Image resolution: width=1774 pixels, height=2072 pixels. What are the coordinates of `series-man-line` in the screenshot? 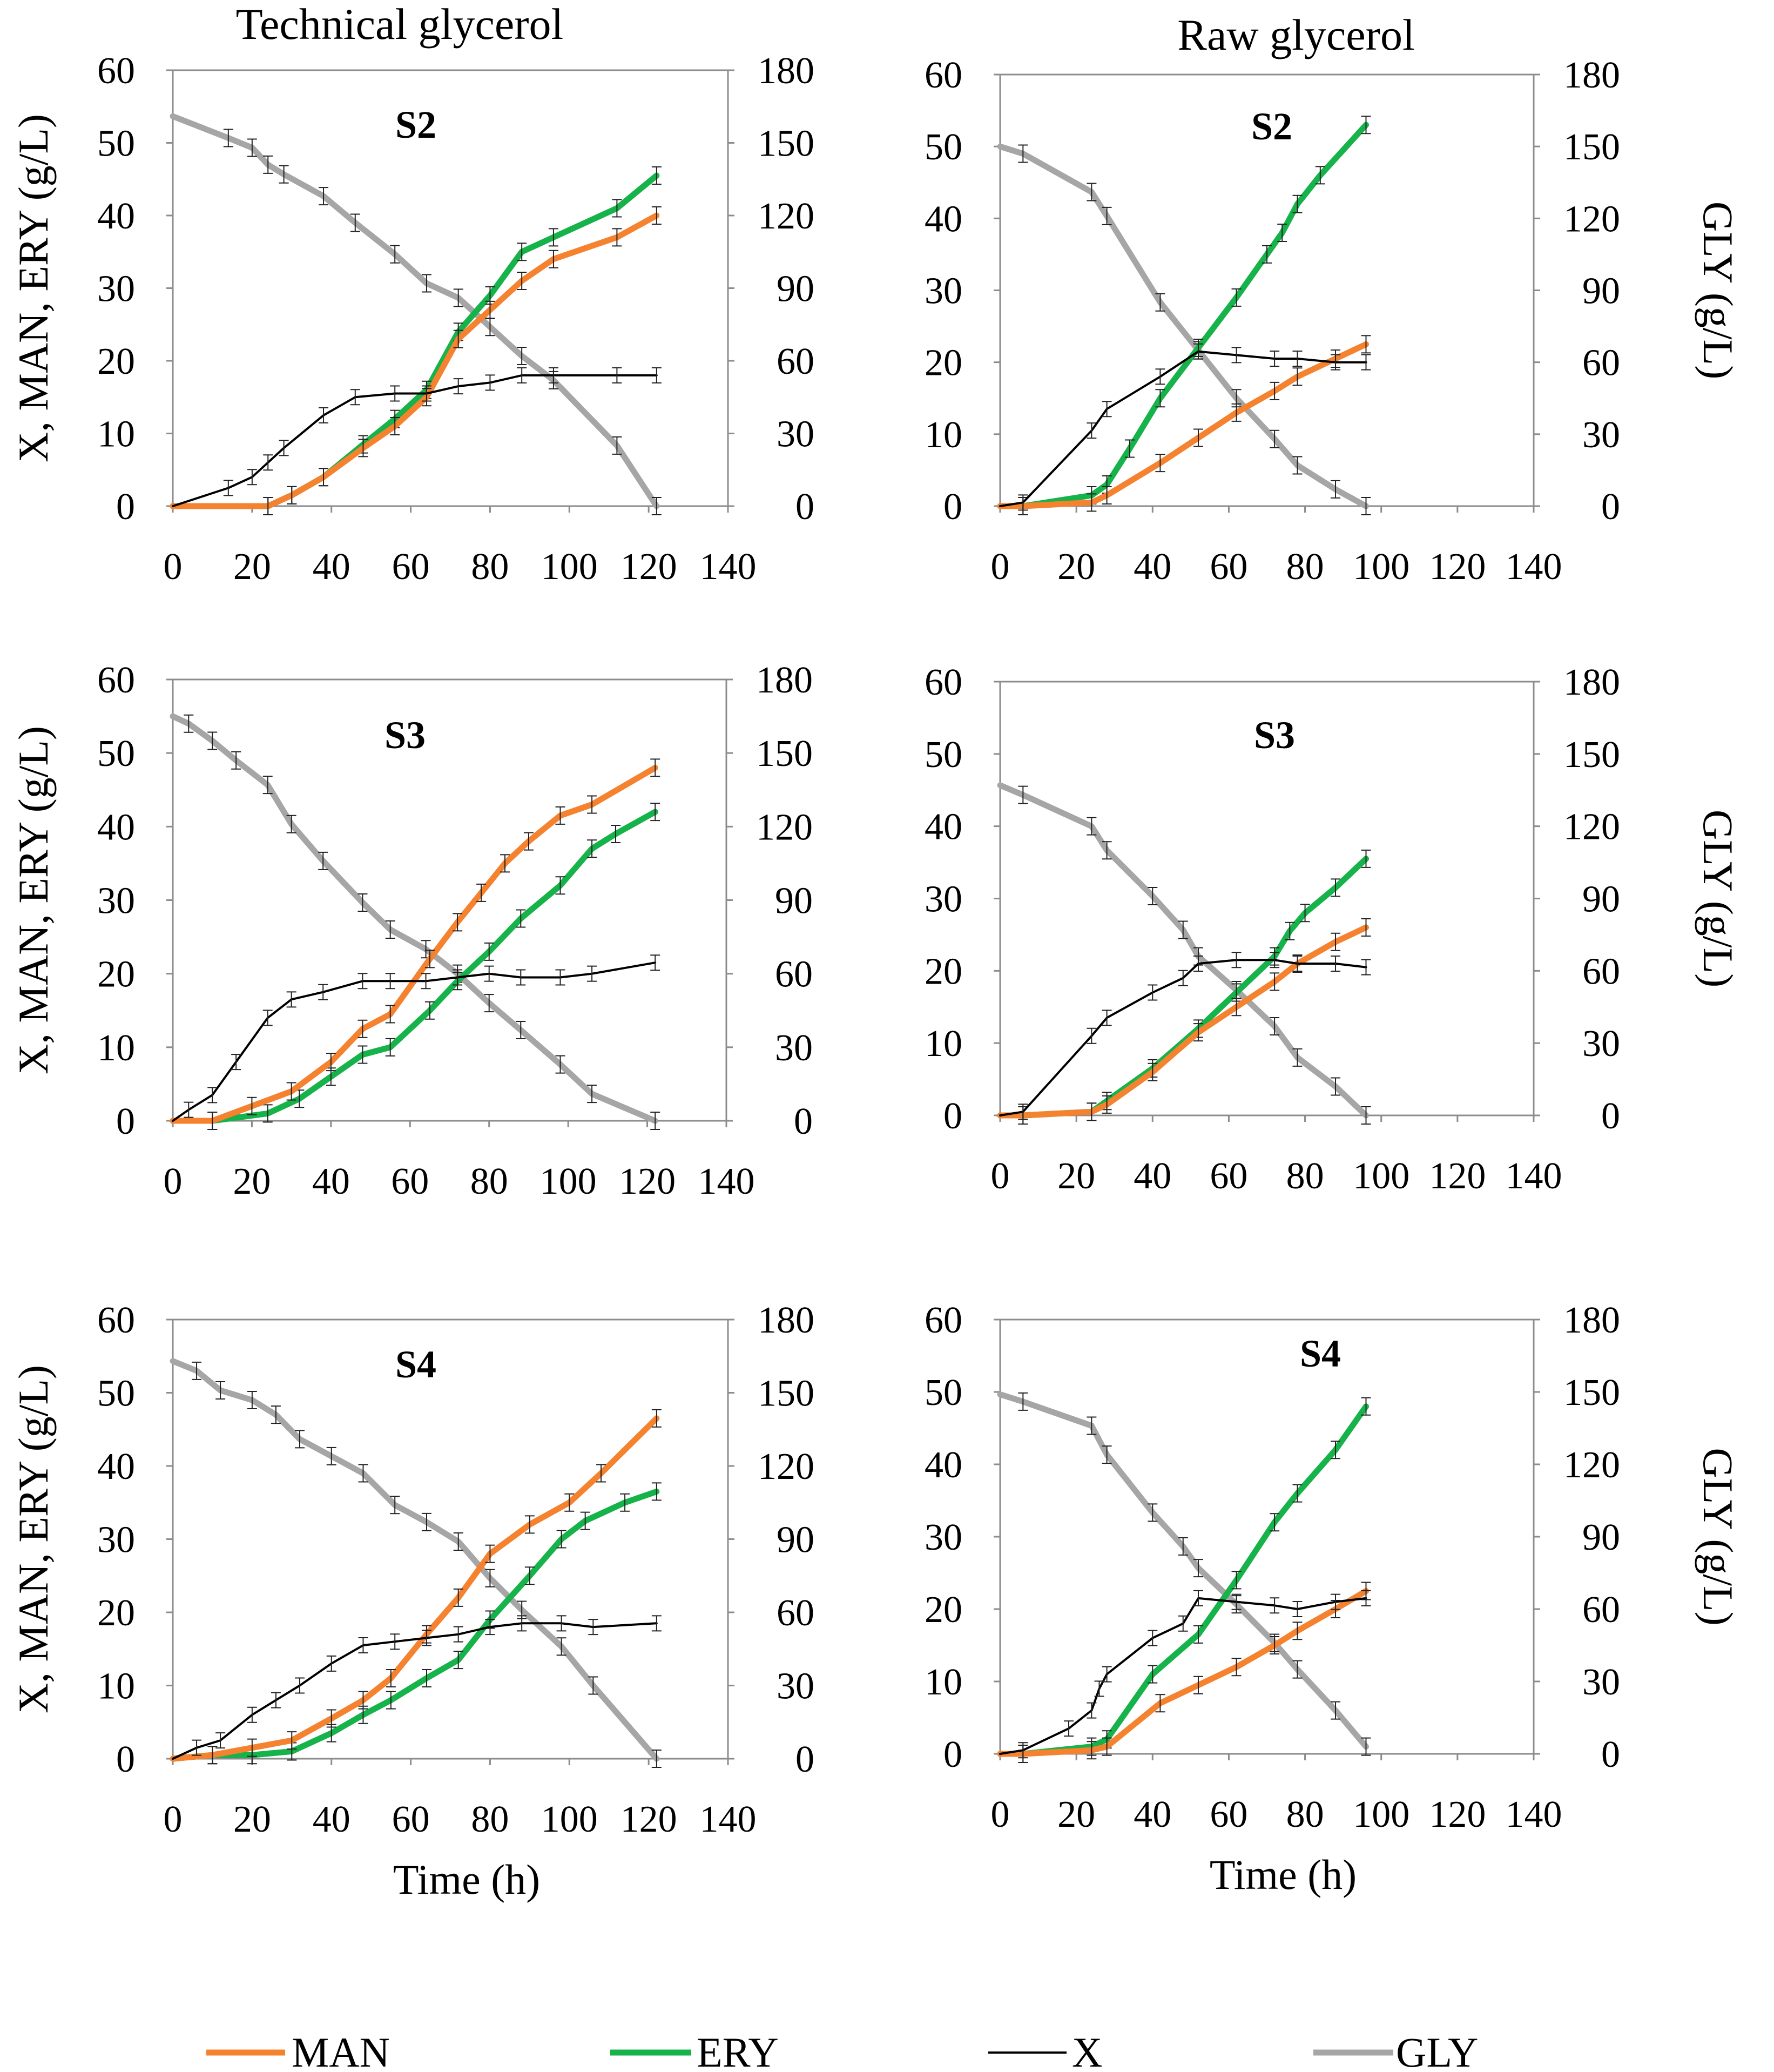 It's located at (415, 1588).